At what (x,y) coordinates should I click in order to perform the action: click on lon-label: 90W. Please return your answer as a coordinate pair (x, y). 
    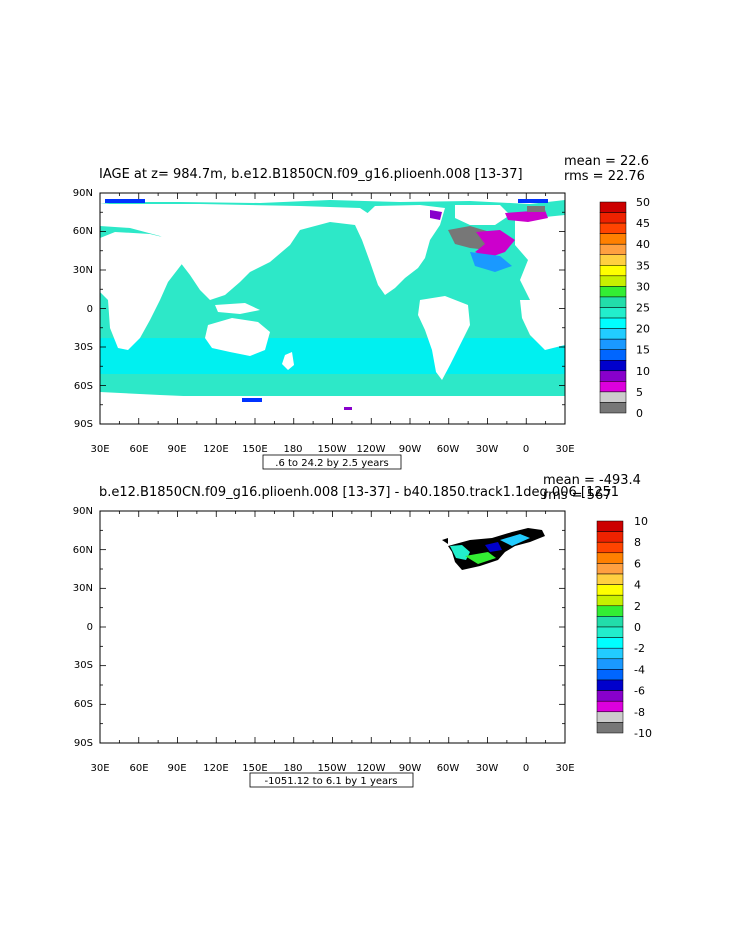
    Looking at the image, I should click on (410, 449).